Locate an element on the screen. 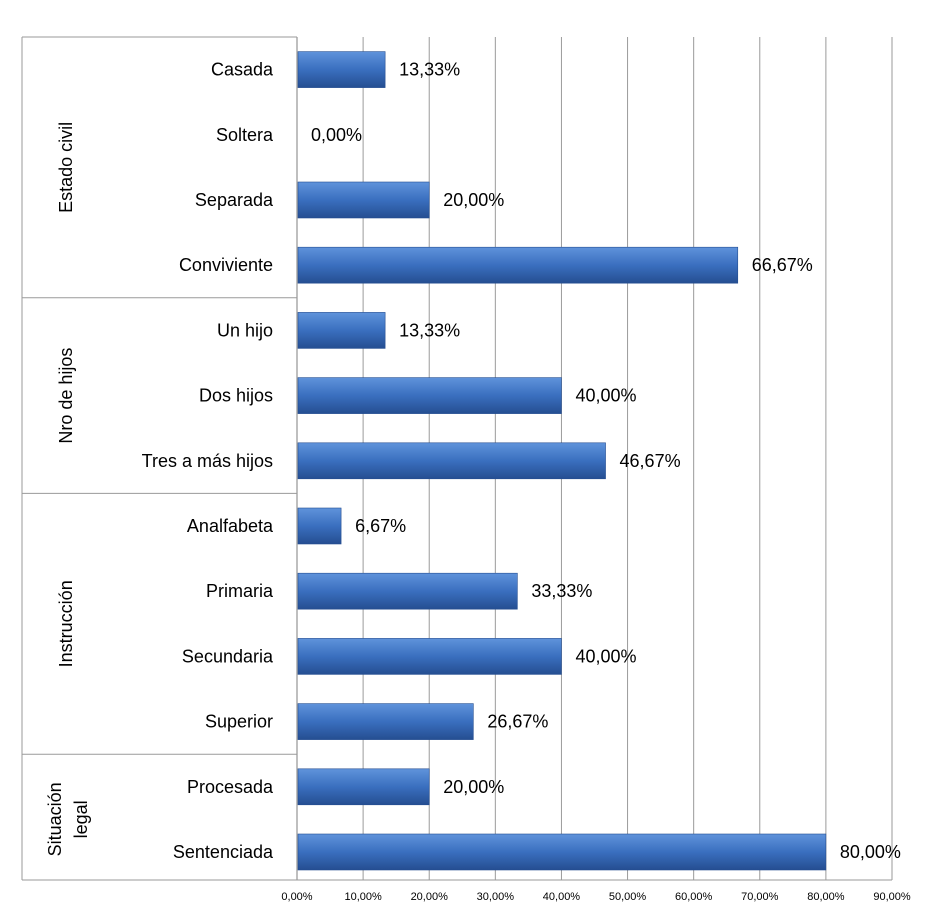 Image resolution: width=927 pixels, height=922 pixels. data-label: 6,67% is located at coordinates (380, 526).